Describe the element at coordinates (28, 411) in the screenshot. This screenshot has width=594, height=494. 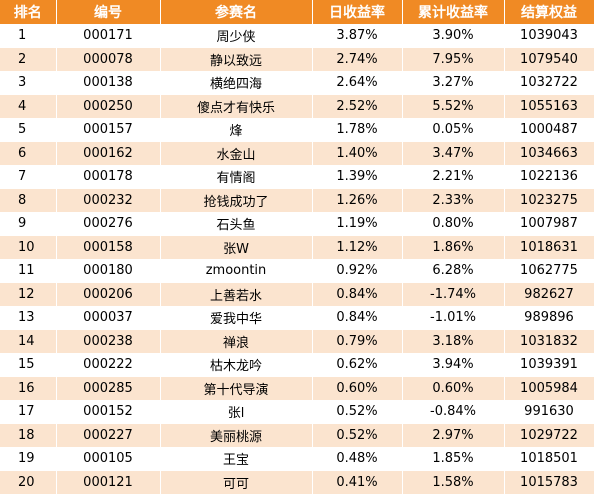
I see `rank-cell: 17` at that location.